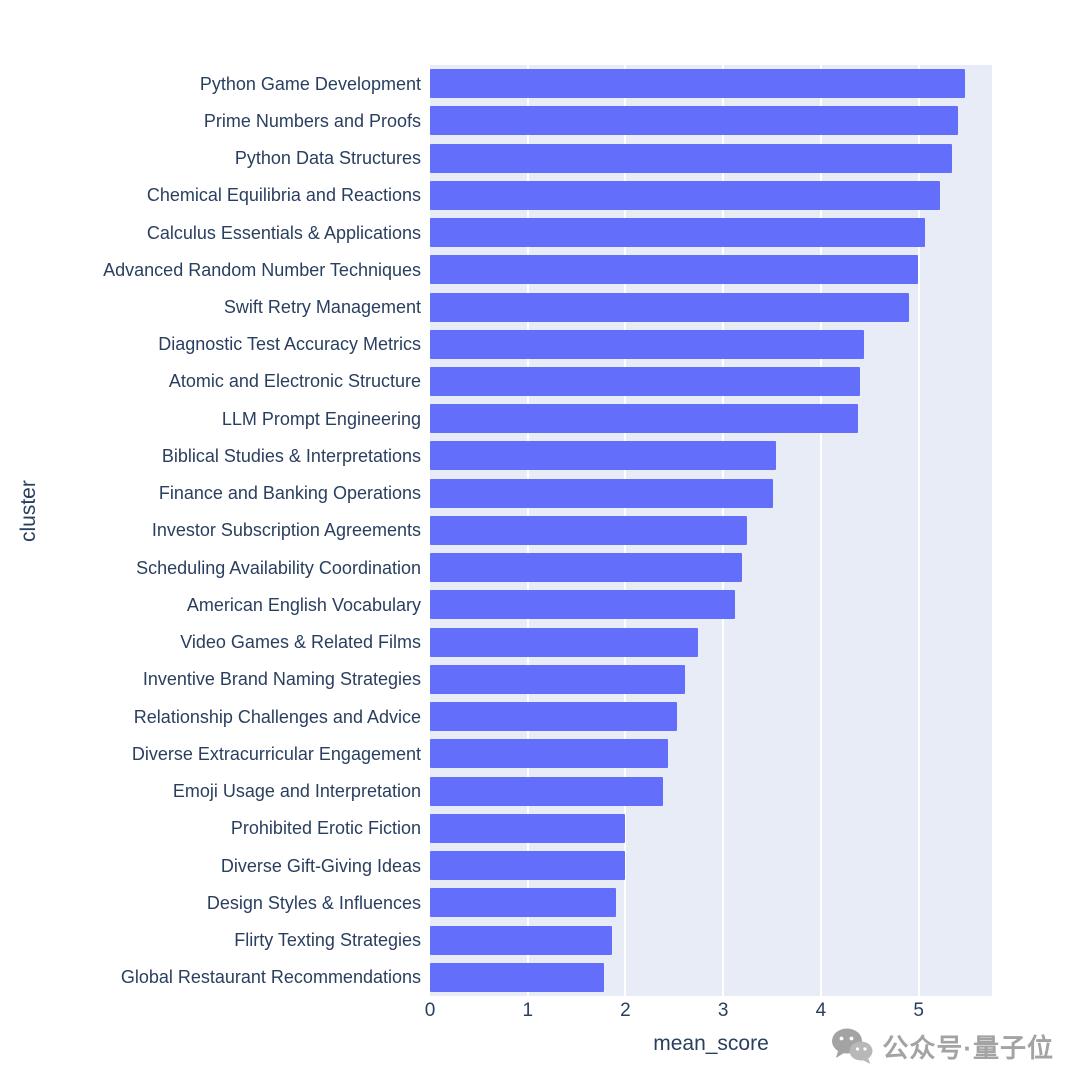  I want to click on category-label: Scheduling Availability Coordination, so click(278, 567).